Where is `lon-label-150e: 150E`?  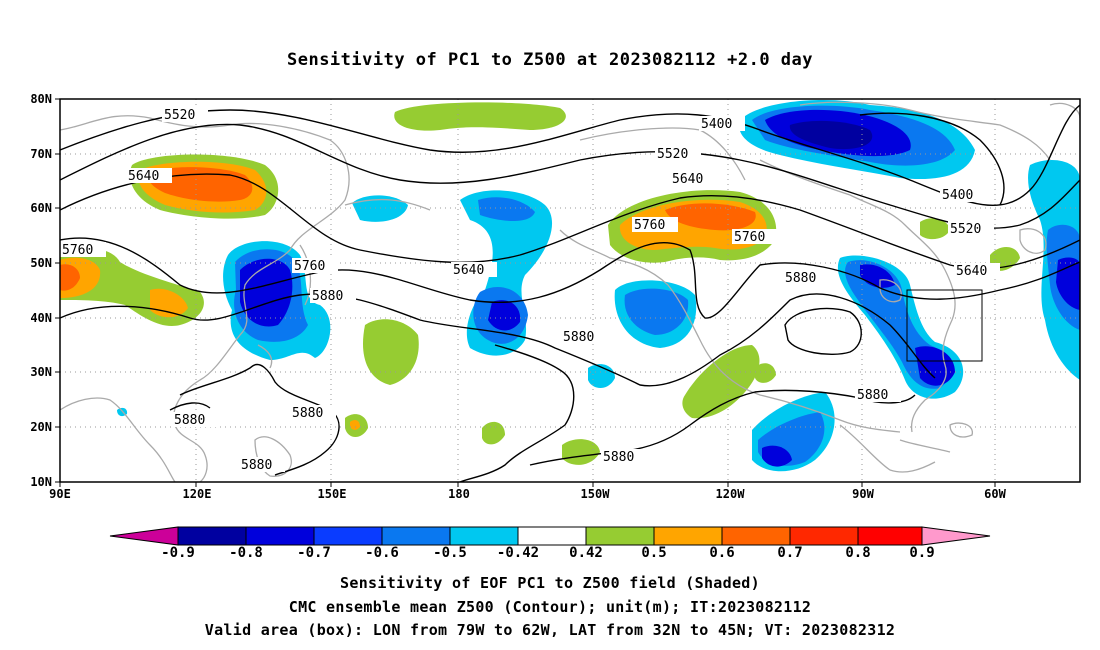
lon-label-150e: 150E is located at coordinates (332, 494).